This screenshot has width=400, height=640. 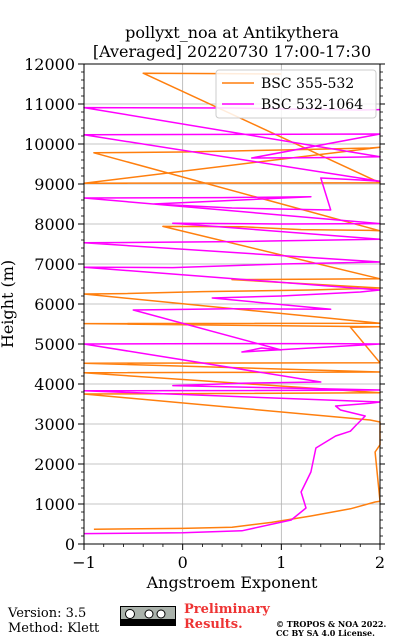 What do you see at coordinates (70, 544) in the screenshot?
I see `y-tick-label: 0` at bounding box center [70, 544].